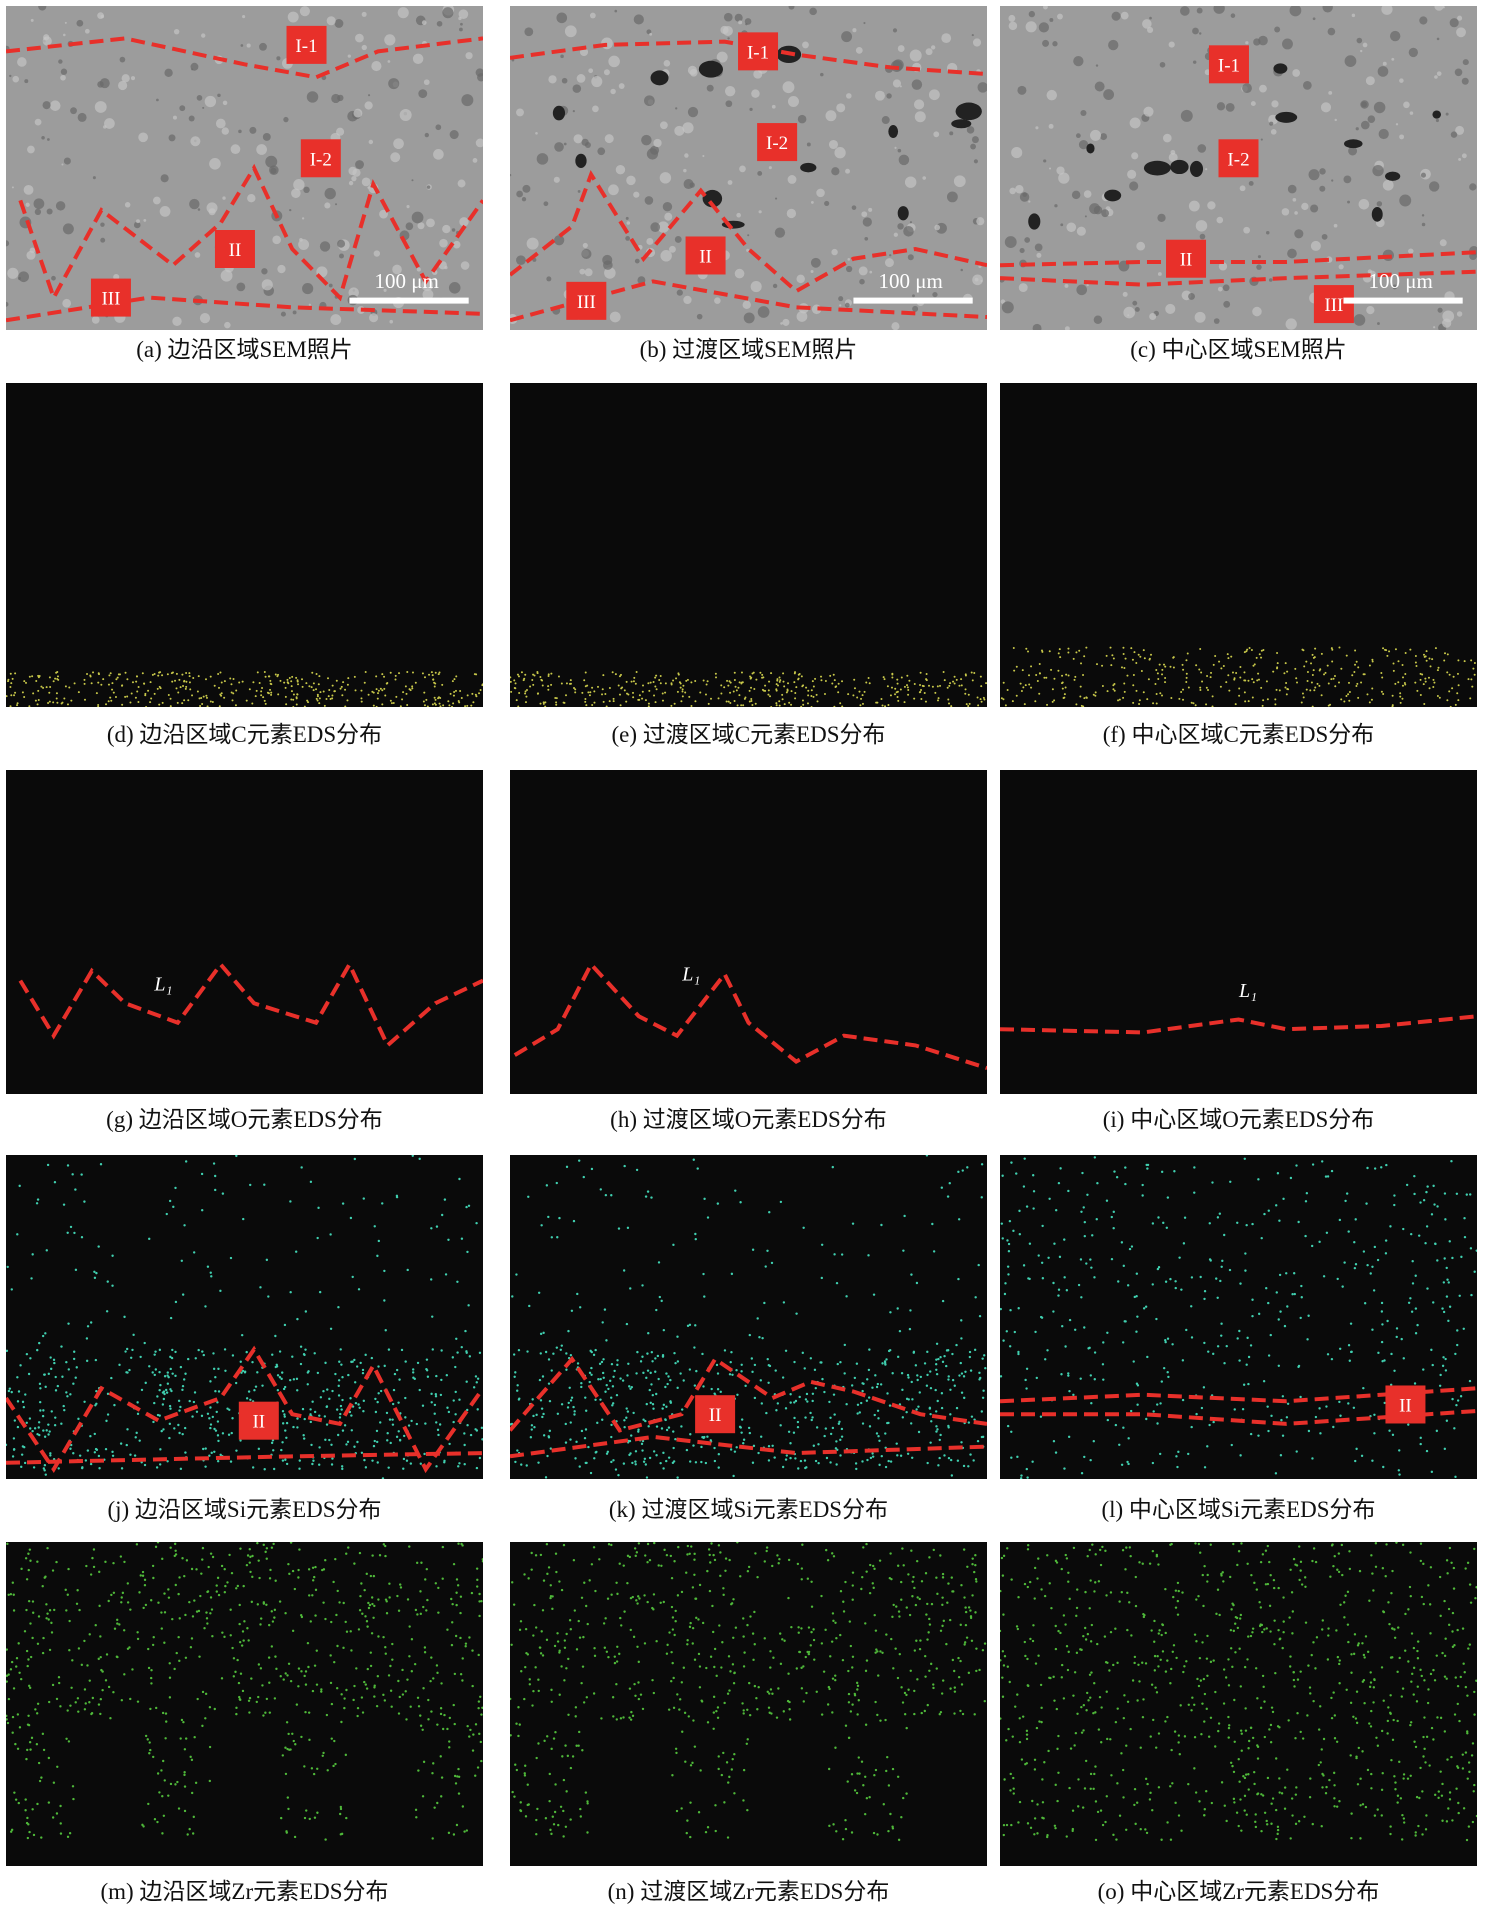 The image size is (1486, 1920). Describe the element at coordinates (808, 167) in the screenshot. I see `pore` at that location.